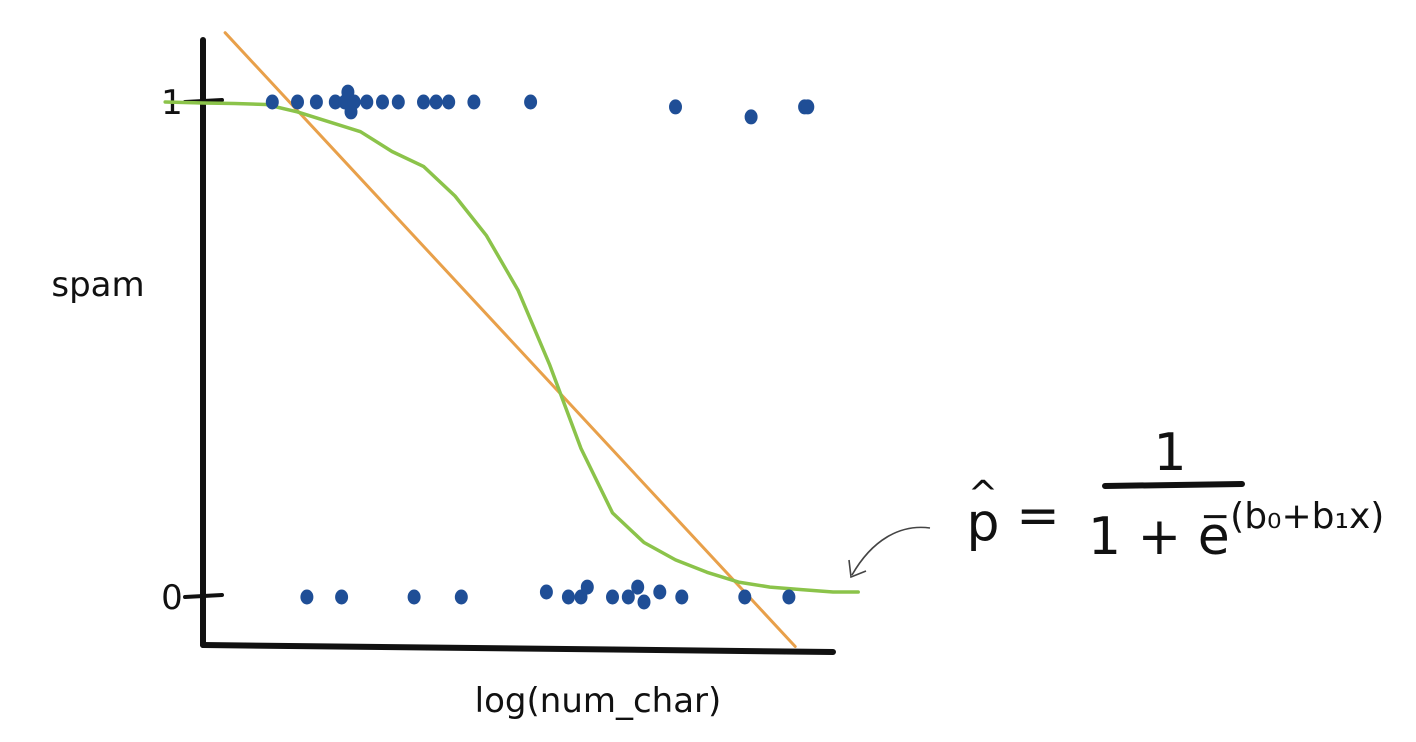  What do you see at coordinates (983, 494) in the screenshot?
I see `formula-hat: ^` at bounding box center [983, 494].